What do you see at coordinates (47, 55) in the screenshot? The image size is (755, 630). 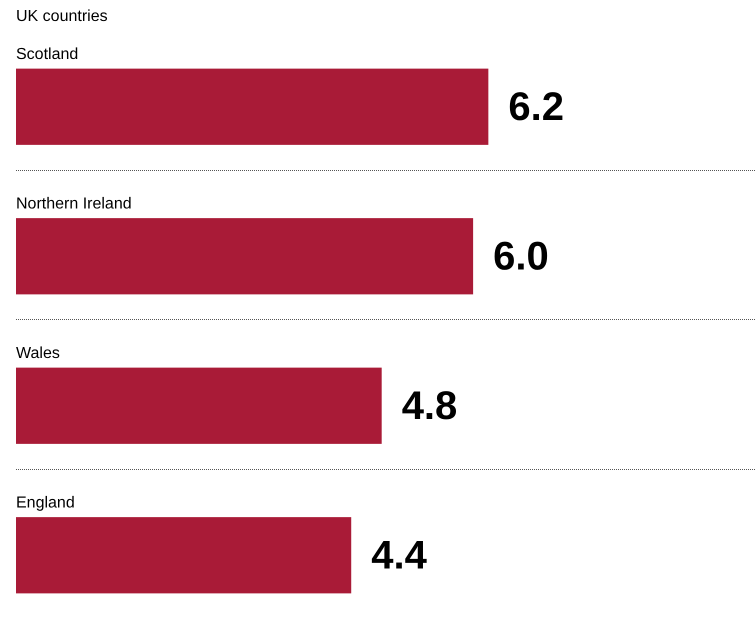 I see `y-tick-label: Scotland` at bounding box center [47, 55].